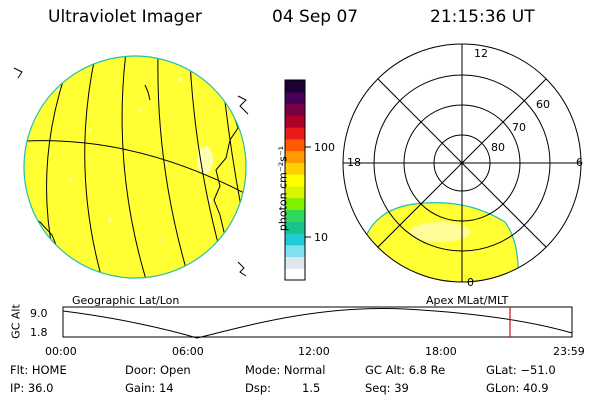  I want to click on colorbar-tick-10: 10, so click(321, 237).